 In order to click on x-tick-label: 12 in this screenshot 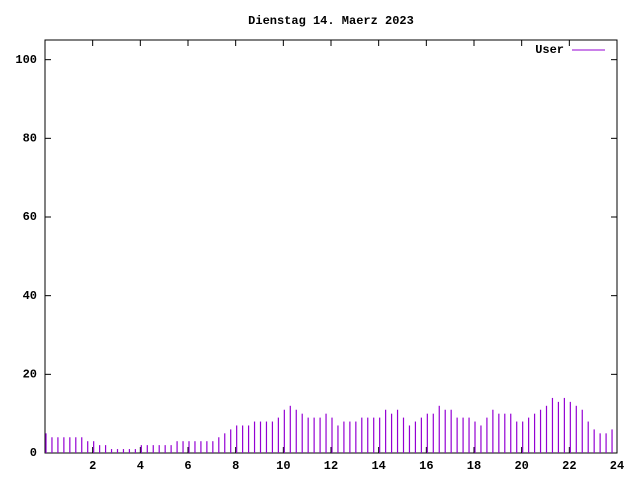, I will do `click(331, 466)`.